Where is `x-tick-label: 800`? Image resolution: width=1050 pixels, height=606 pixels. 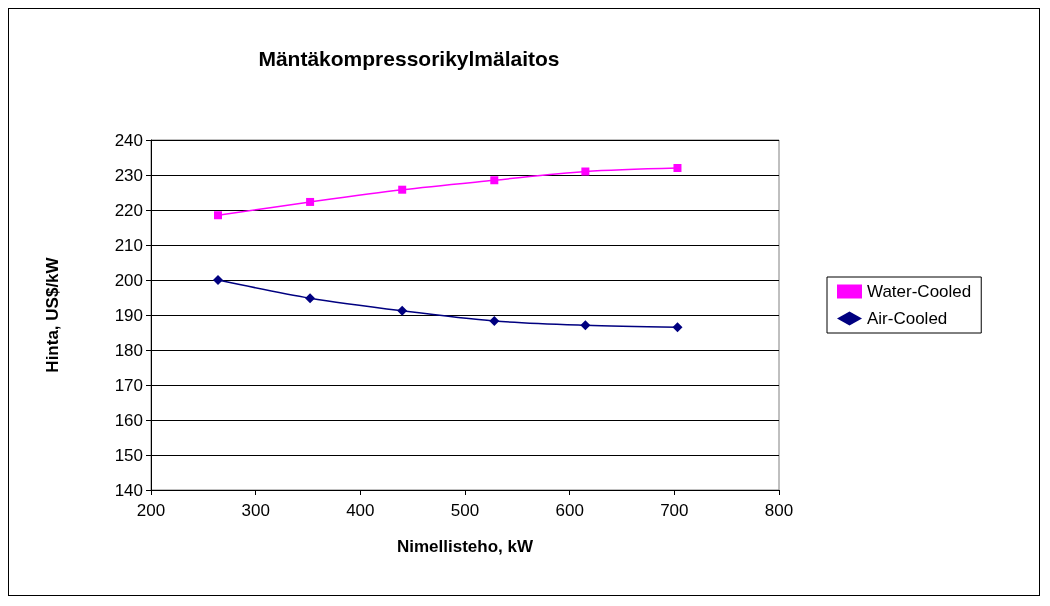
x-tick-label: 800 is located at coordinates (779, 510).